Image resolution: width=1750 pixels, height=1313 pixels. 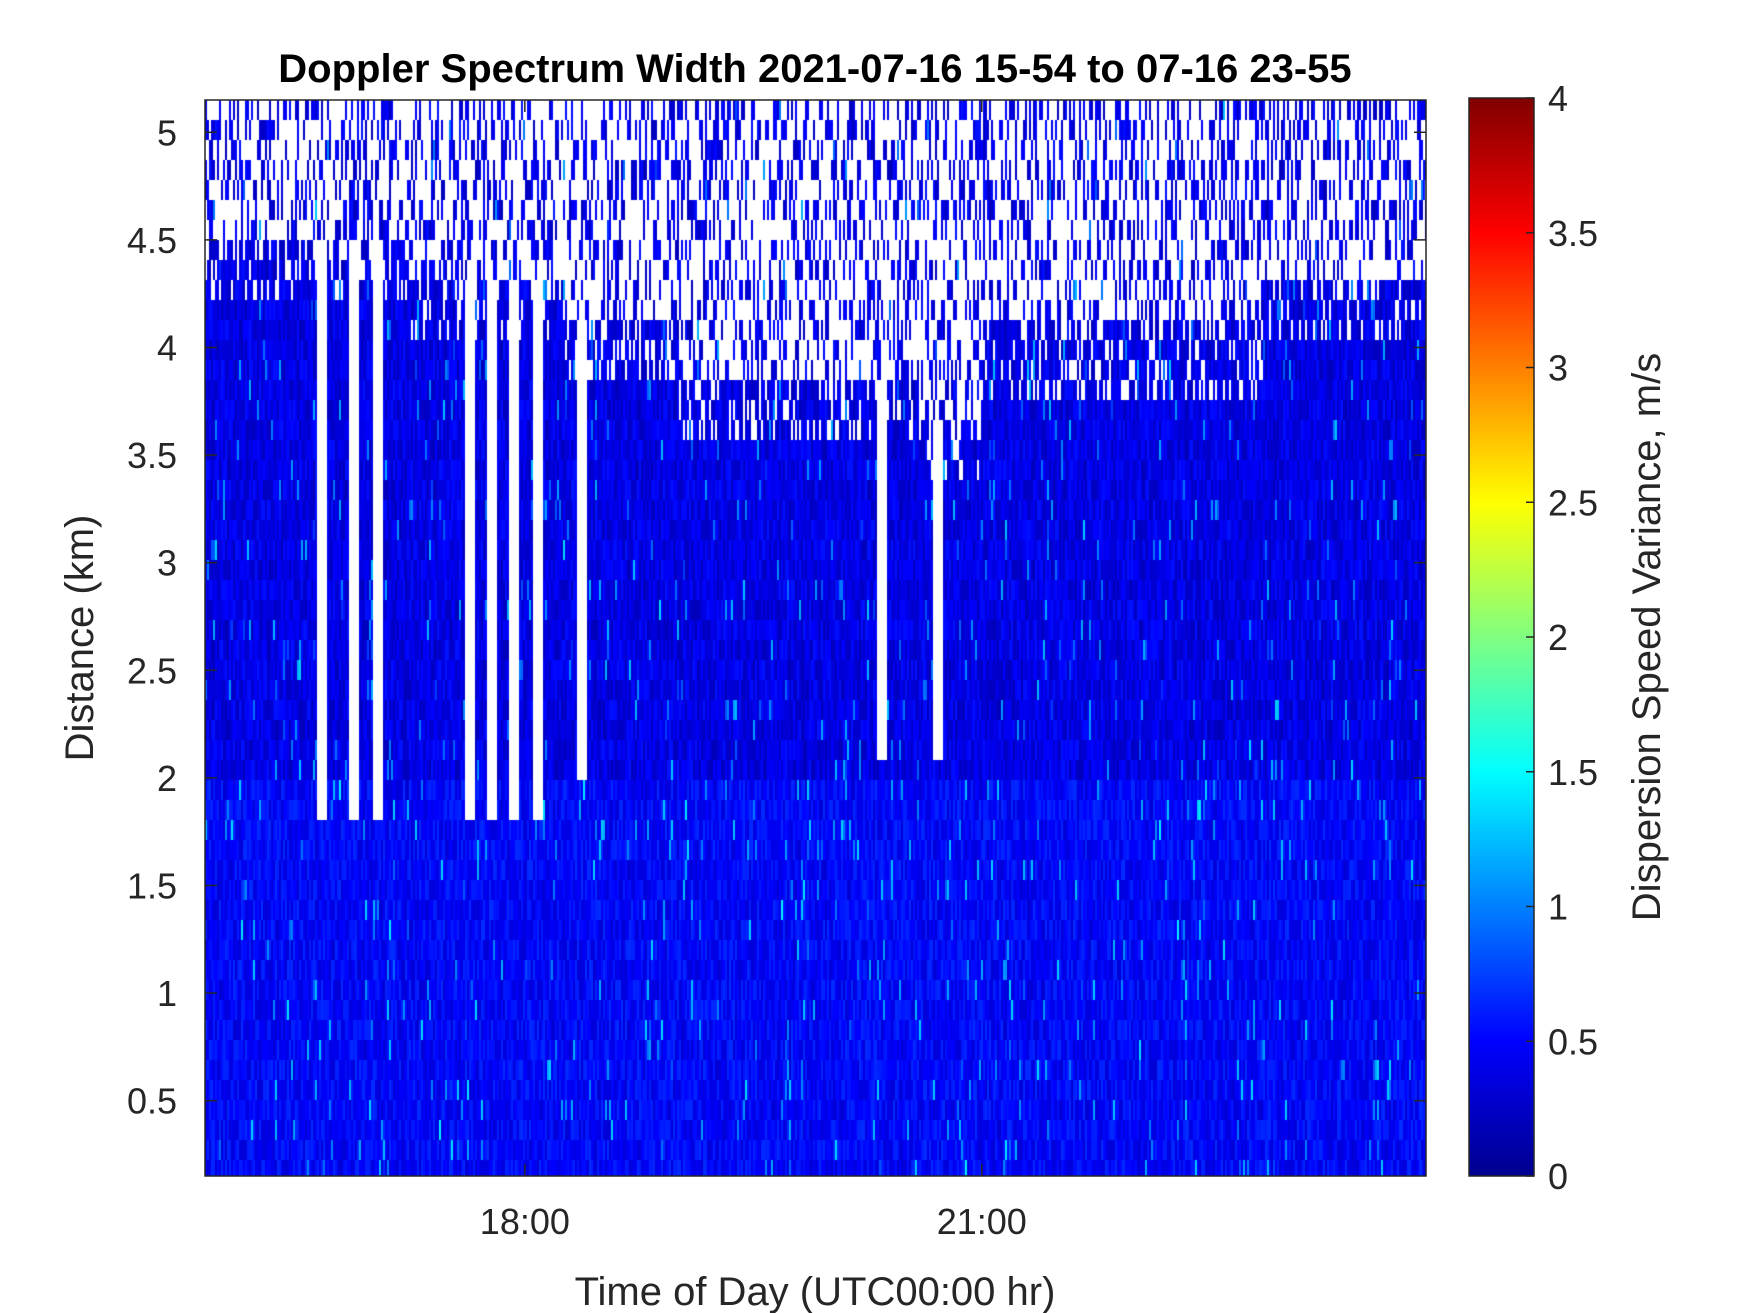 I want to click on y-tick-label: 4.5, so click(x=152, y=240).